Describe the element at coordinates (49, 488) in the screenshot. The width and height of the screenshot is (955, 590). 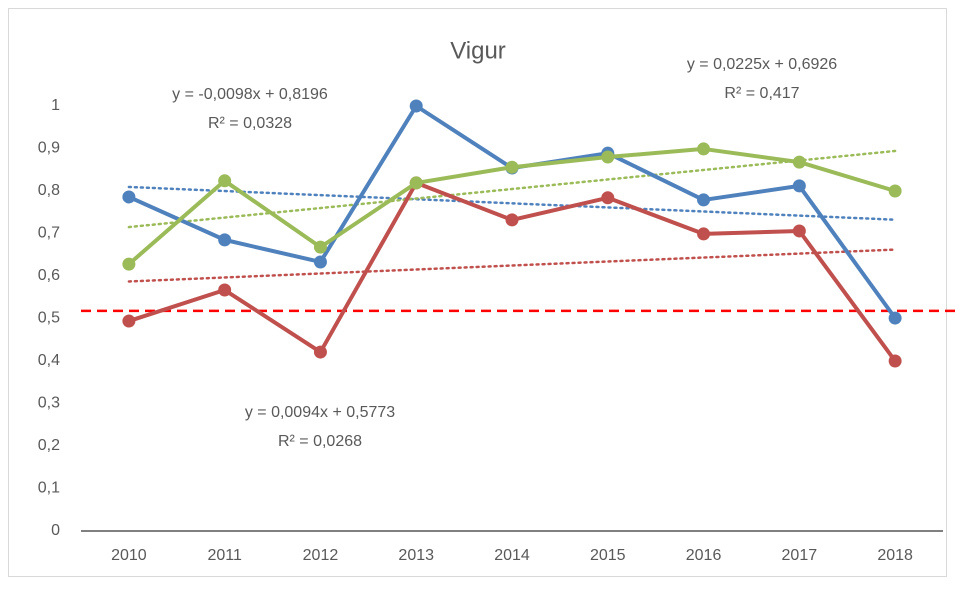
I see `y-tick-label: 0,1` at that location.